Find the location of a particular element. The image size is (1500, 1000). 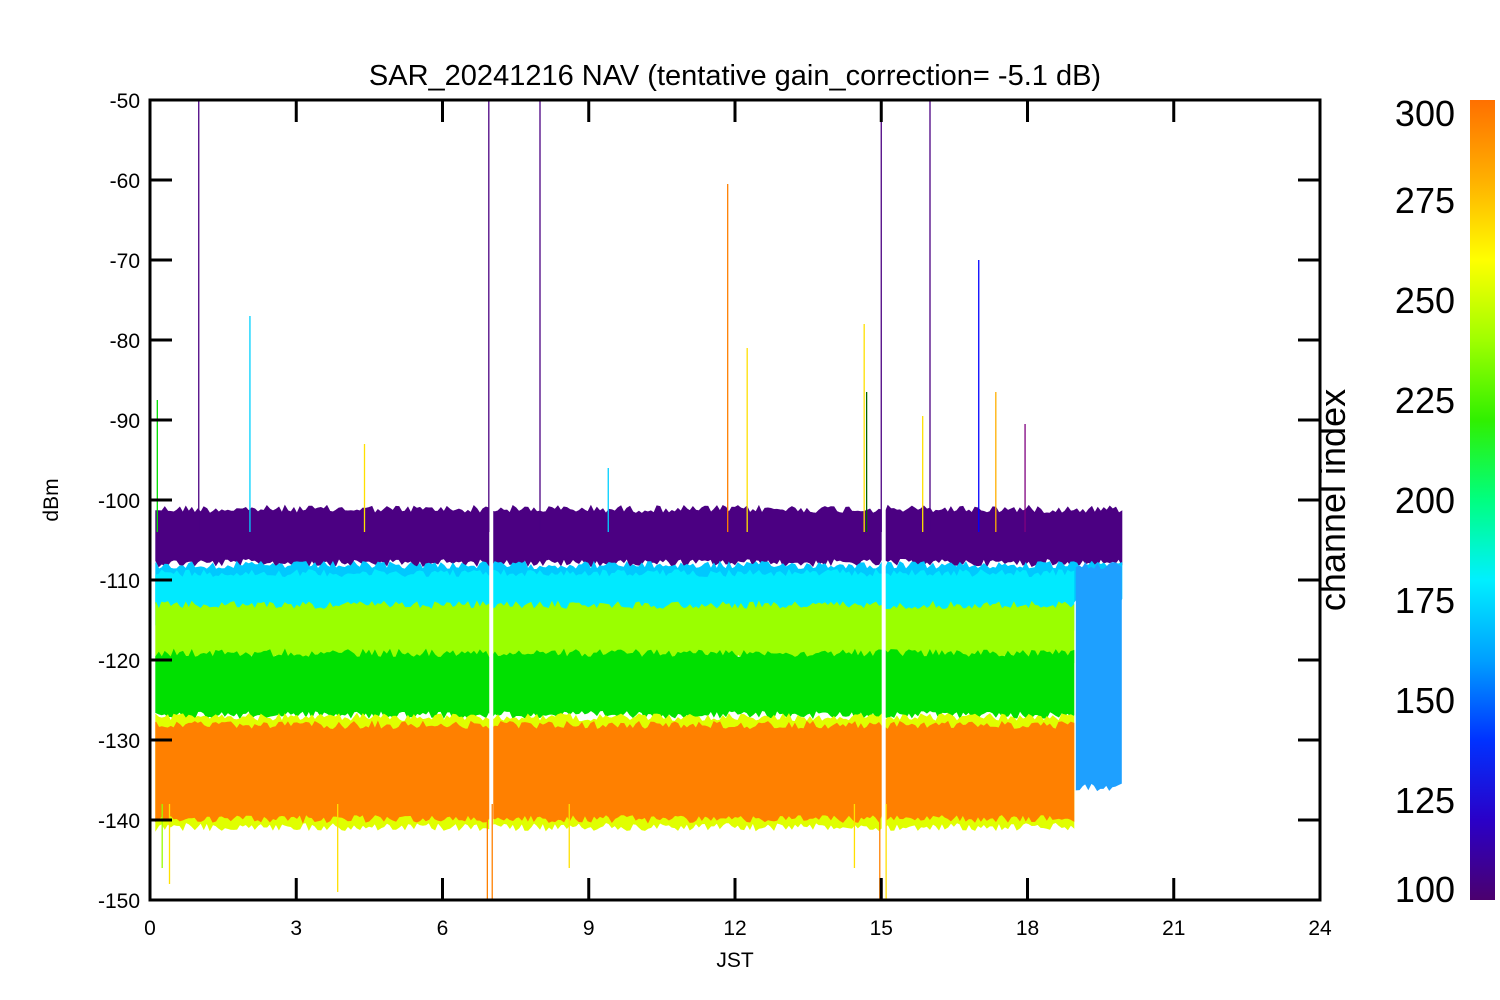

x-tick-label: 24 is located at coordinates (1320, 928).